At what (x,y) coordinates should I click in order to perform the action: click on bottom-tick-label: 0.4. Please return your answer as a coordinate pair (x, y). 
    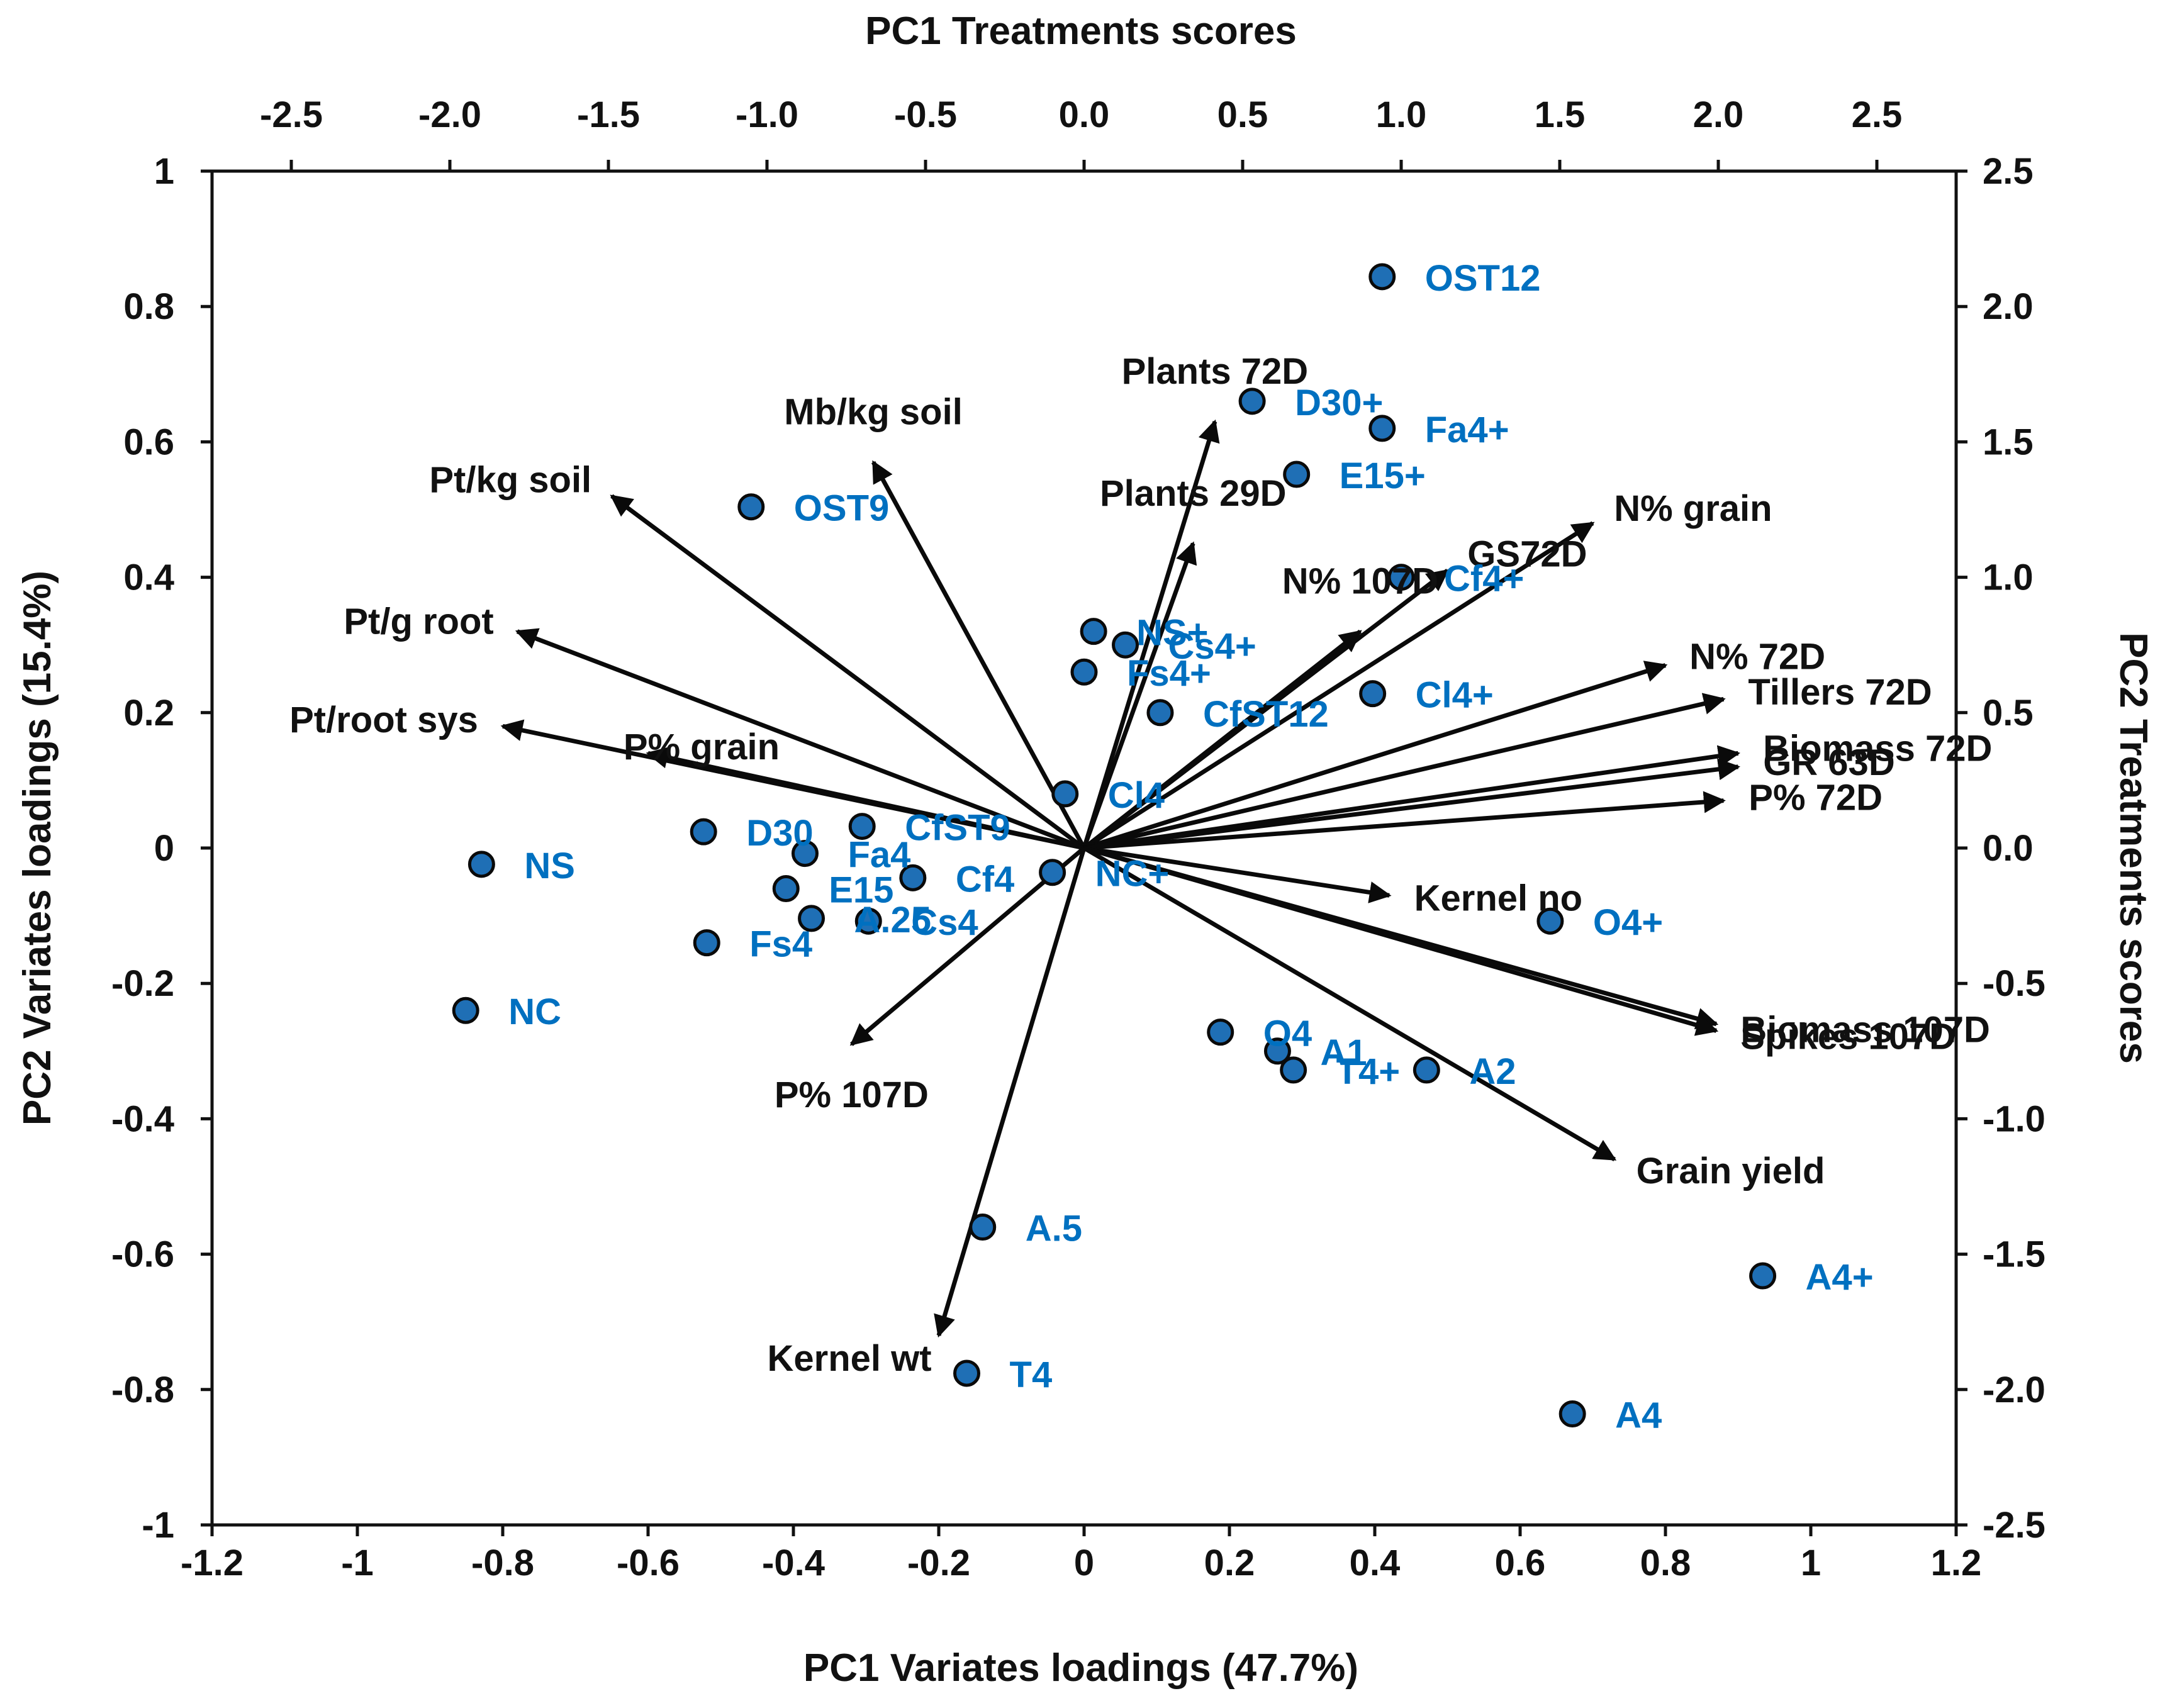
    Looking at the image, I should click on (1375, 1563).